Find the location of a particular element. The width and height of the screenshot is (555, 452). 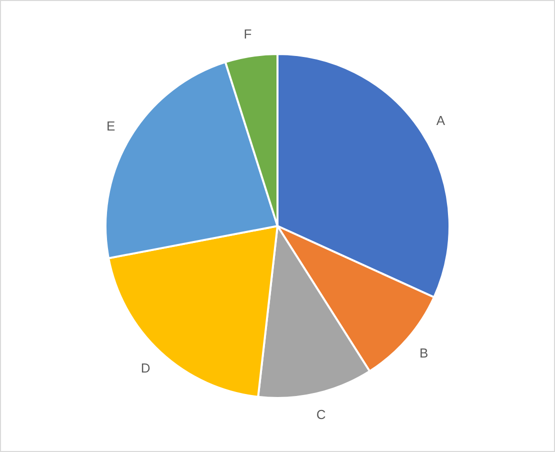

slice-label: E is located at coordinates (111, 126).